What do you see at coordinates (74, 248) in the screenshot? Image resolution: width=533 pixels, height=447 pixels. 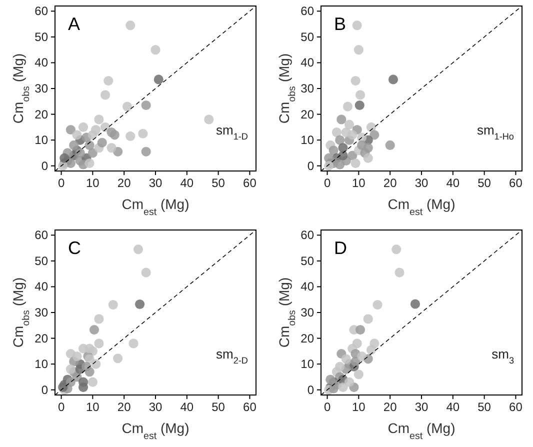 I see `chart-title: C` at bounding box center [74, 248].